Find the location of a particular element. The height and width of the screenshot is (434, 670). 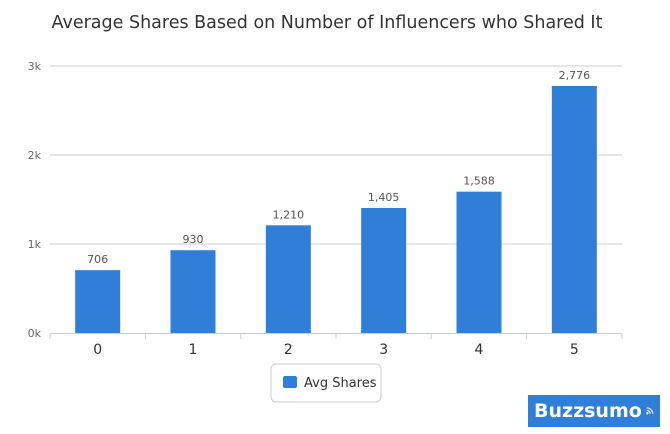

x-axis: 0 1 2 3 4 5 is located at coordinates (336, 345).